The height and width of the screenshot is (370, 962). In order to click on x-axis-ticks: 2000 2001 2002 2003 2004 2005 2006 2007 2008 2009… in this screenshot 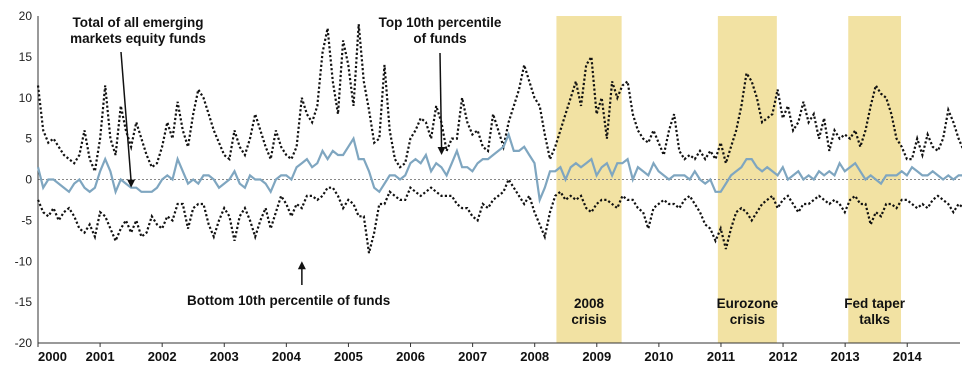, I will do `click(480, 353)`.